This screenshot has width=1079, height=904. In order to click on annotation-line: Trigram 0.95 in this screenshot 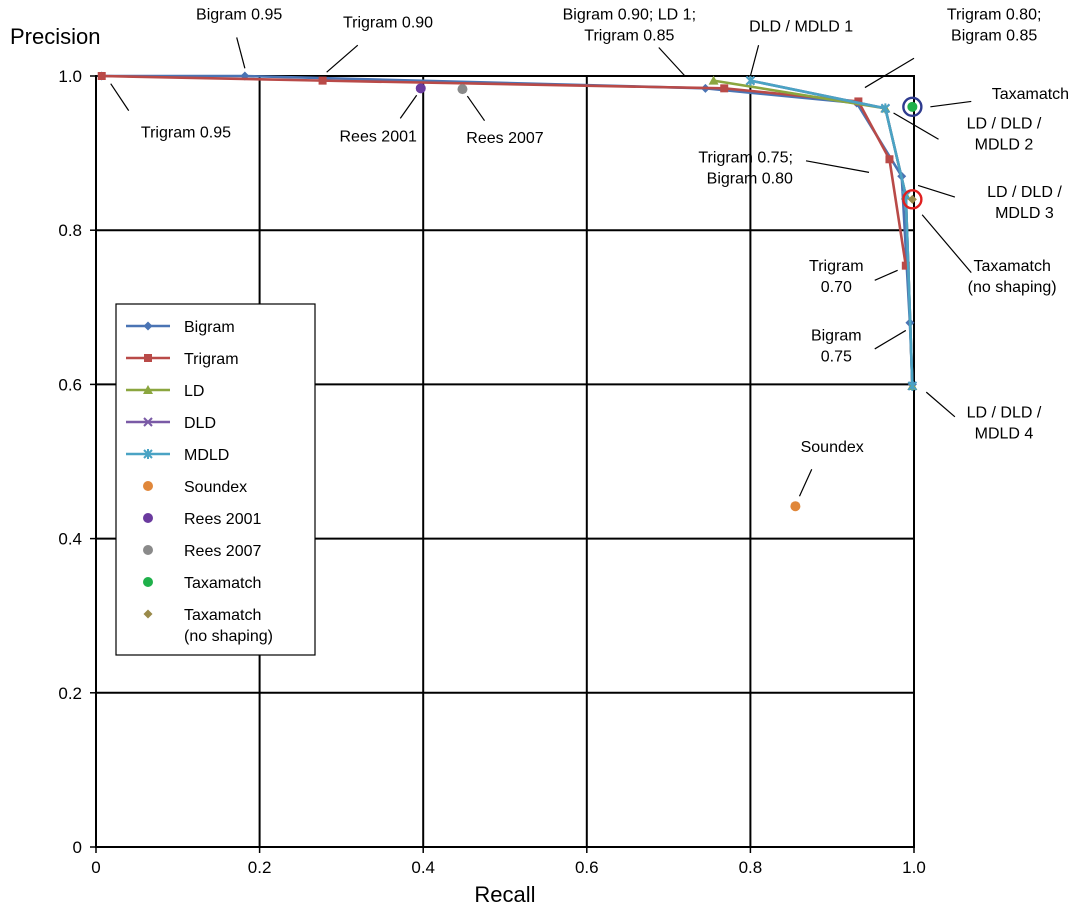, I will do `click(186, 133)`.